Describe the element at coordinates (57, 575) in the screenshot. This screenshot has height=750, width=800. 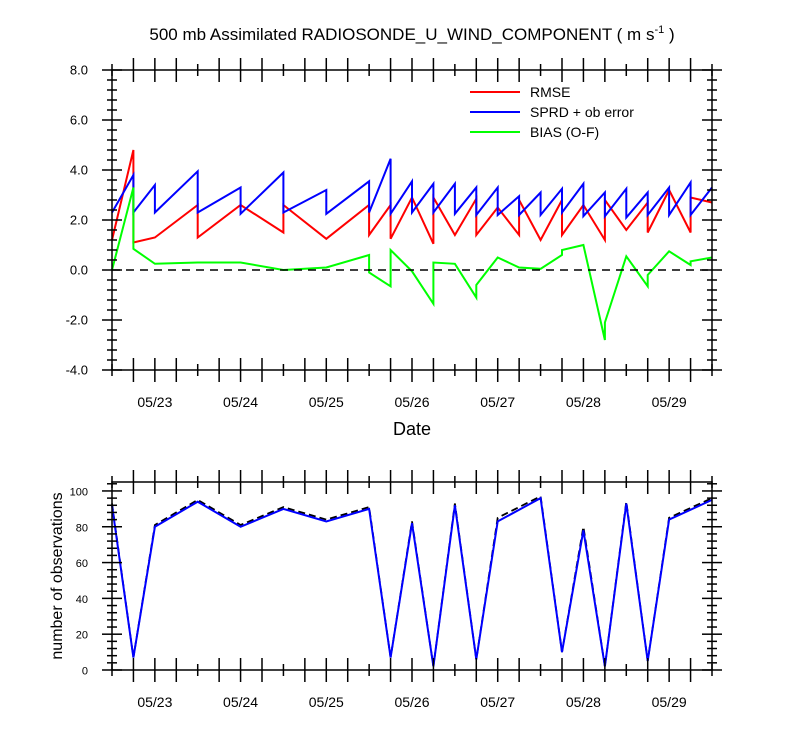
I see `y-axis-label: number of observations` at that location.